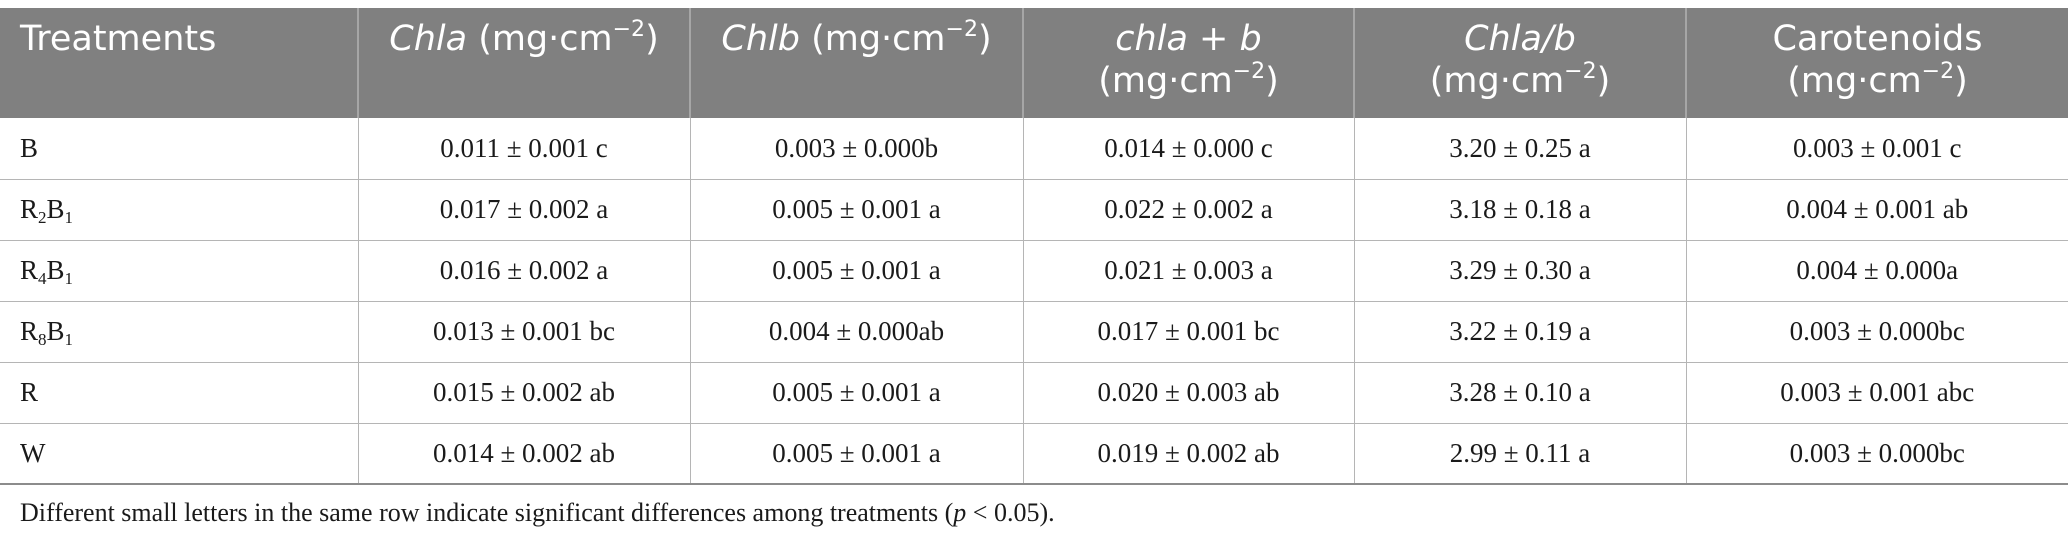 This screenshot has height=543, width=2068. I want to click on header-chlb: Chlb (mg·cm−2), so click(857, 63).